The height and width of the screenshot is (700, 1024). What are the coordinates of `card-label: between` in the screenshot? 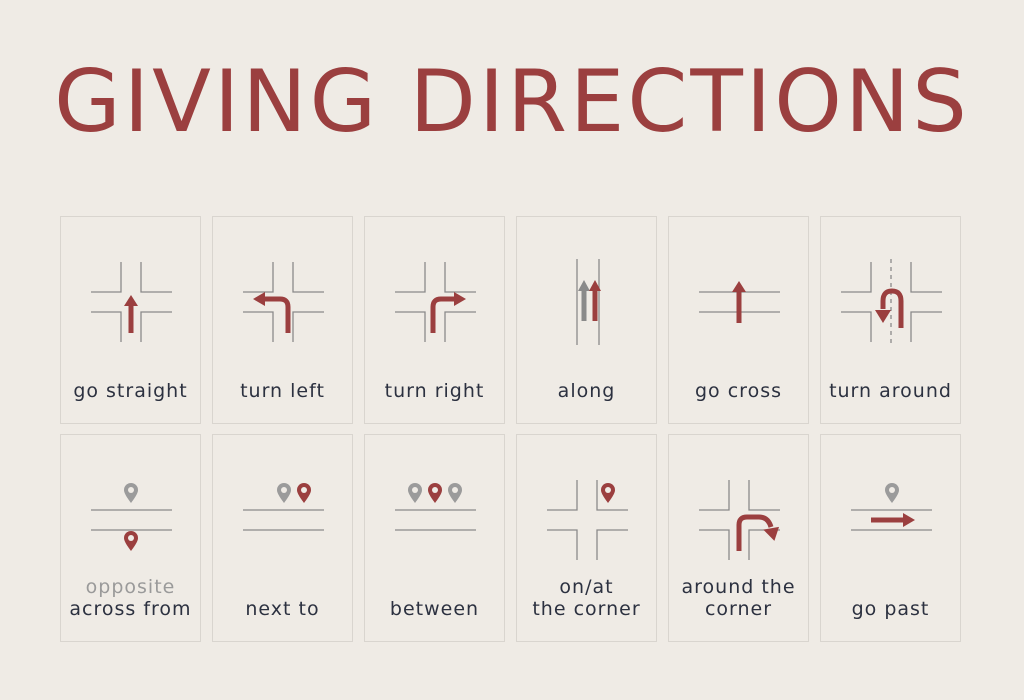 It's located at (434, 609).